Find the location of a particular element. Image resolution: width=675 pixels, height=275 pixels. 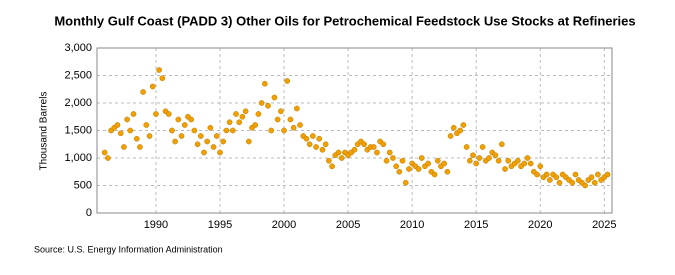

y-tick-label: 1,500 is located at coordinates (78, 130).